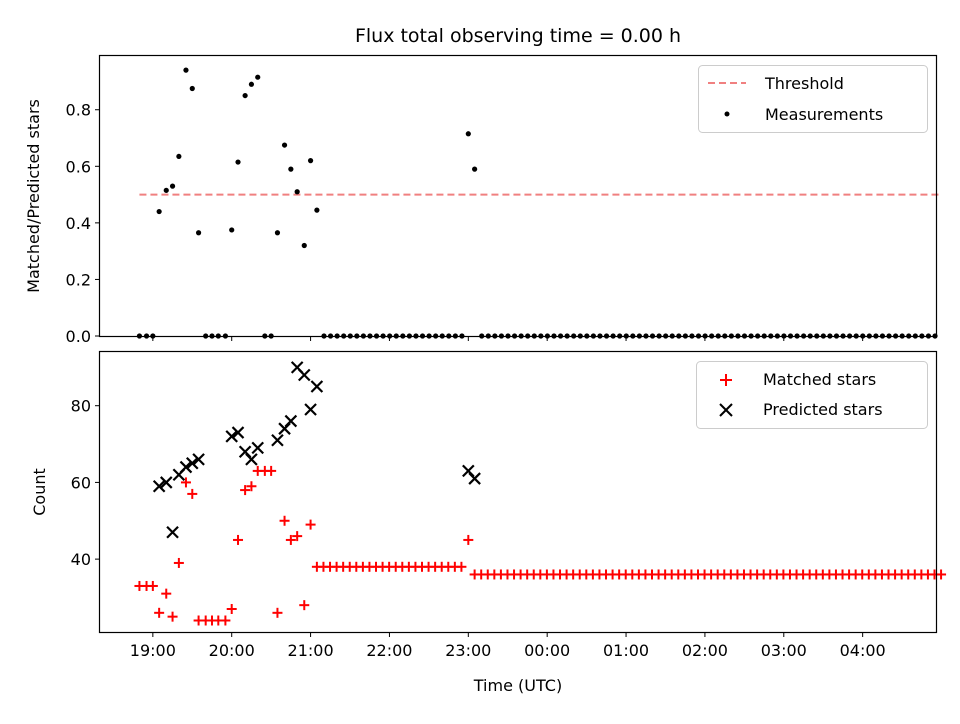 This screenshot has width=960, height=724. I want to click on legend-measurements-swatch, so click(727, 114).